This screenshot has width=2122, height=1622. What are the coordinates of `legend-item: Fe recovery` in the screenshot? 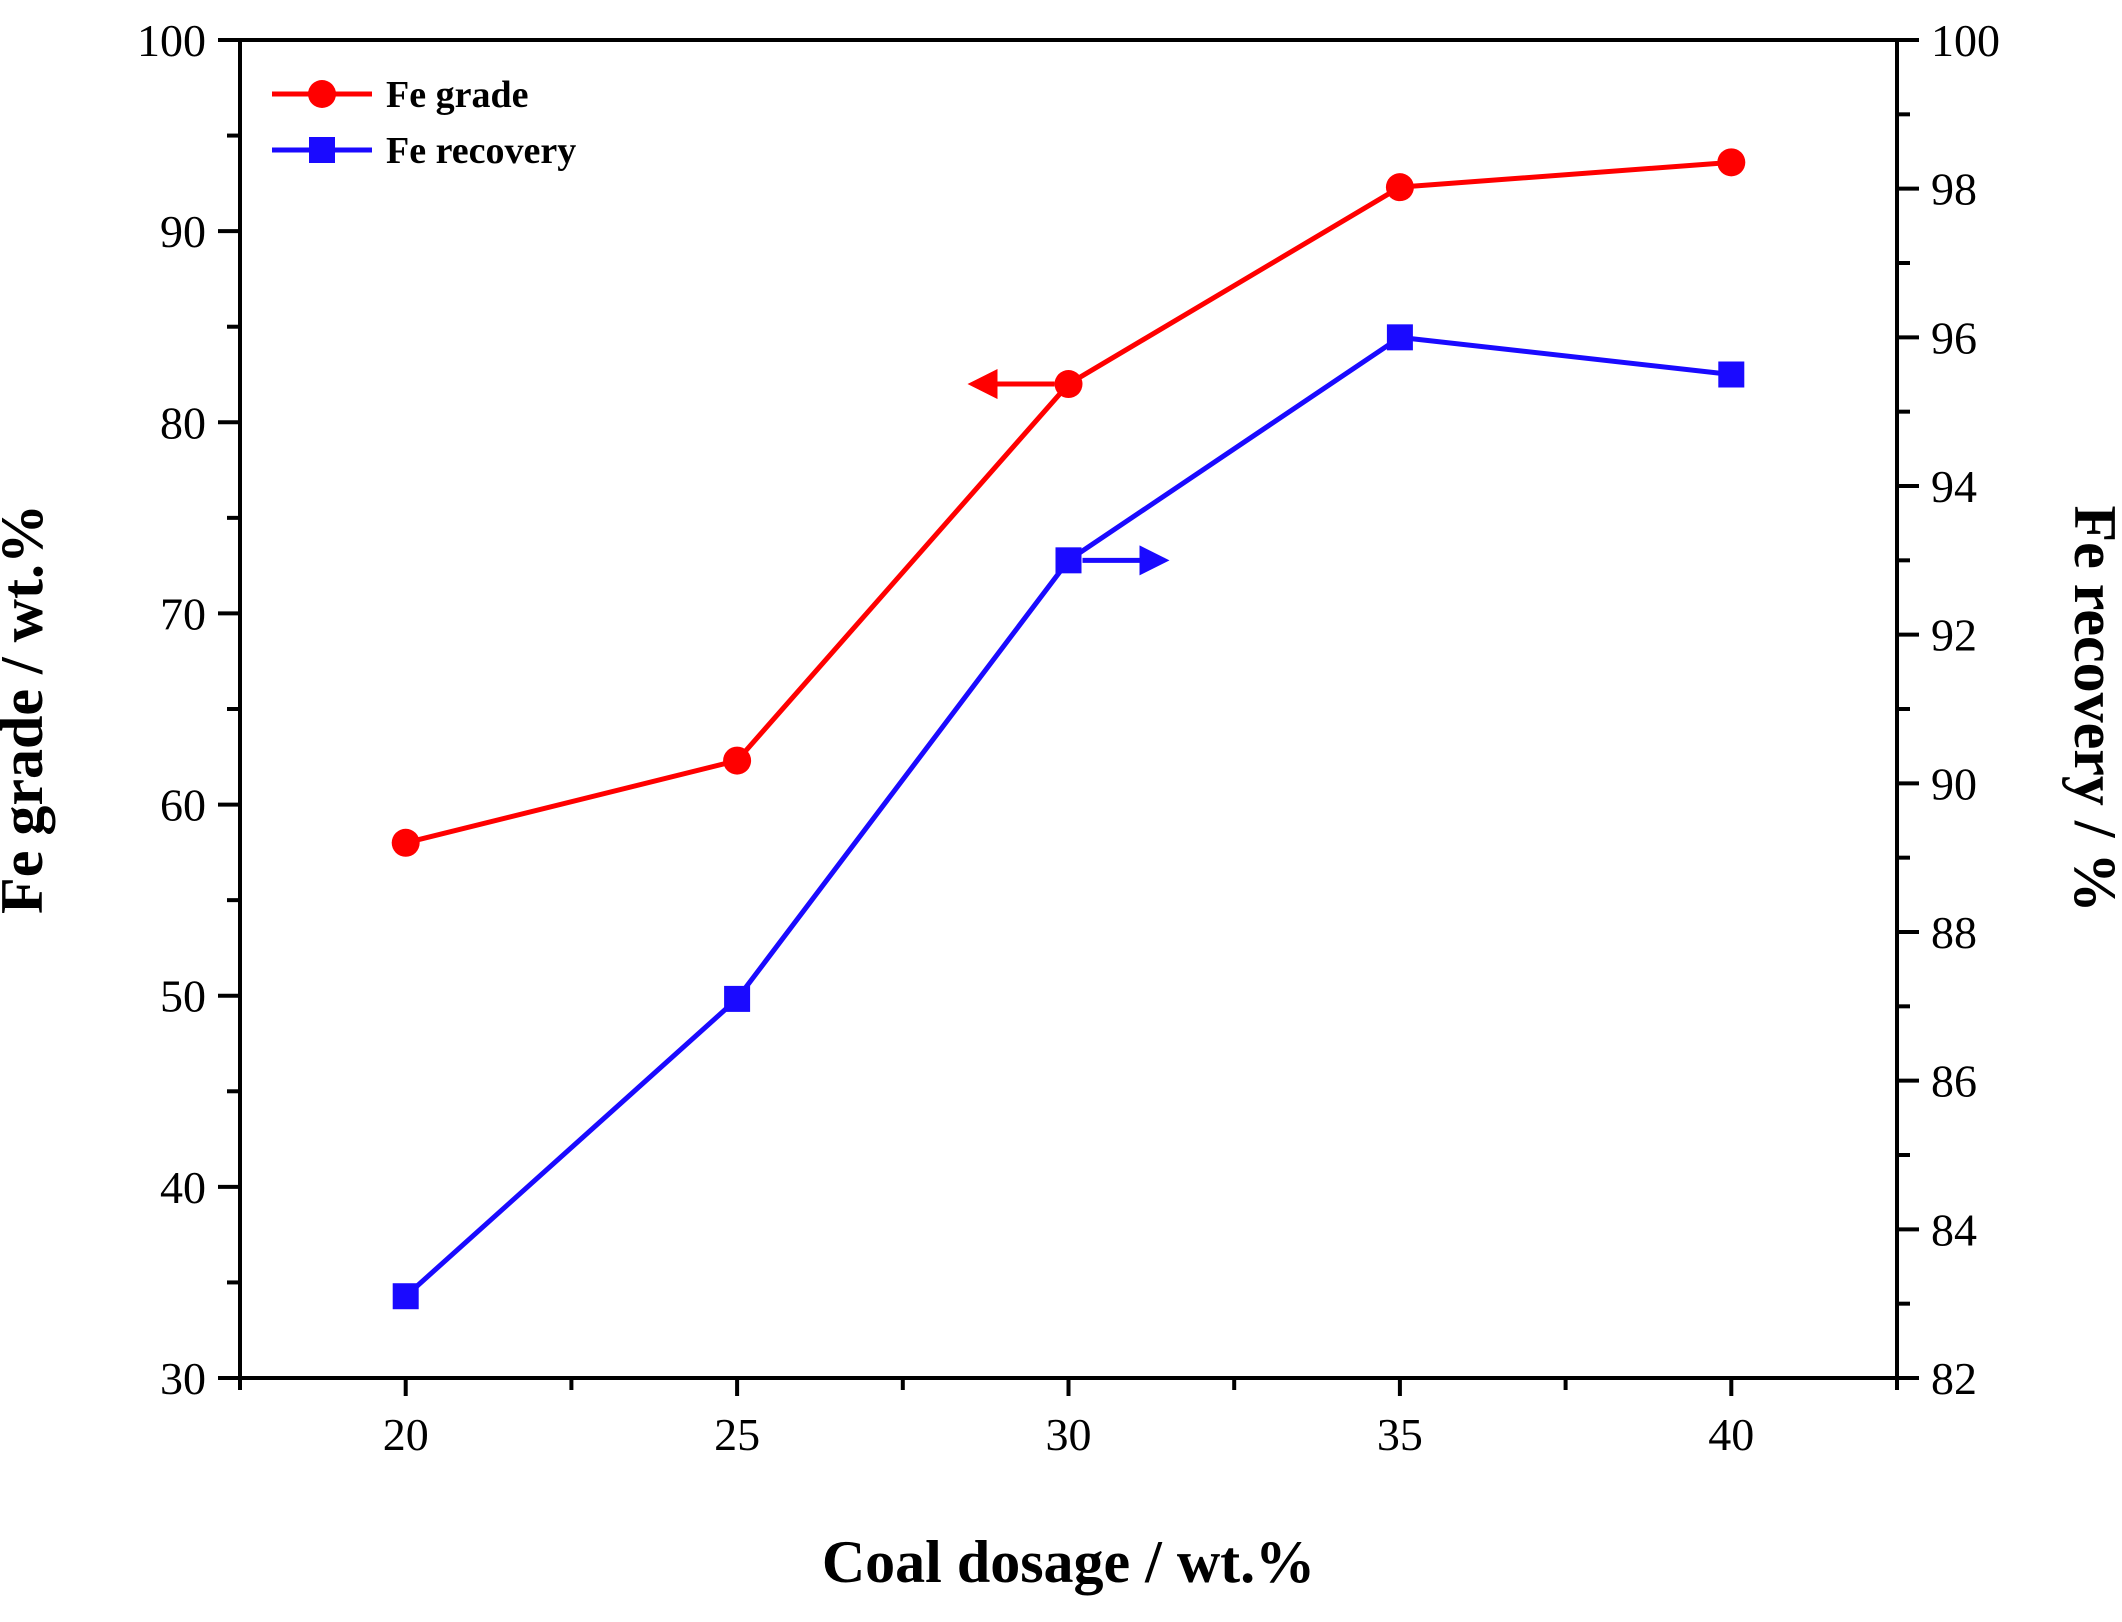 It's located at (424, 151).